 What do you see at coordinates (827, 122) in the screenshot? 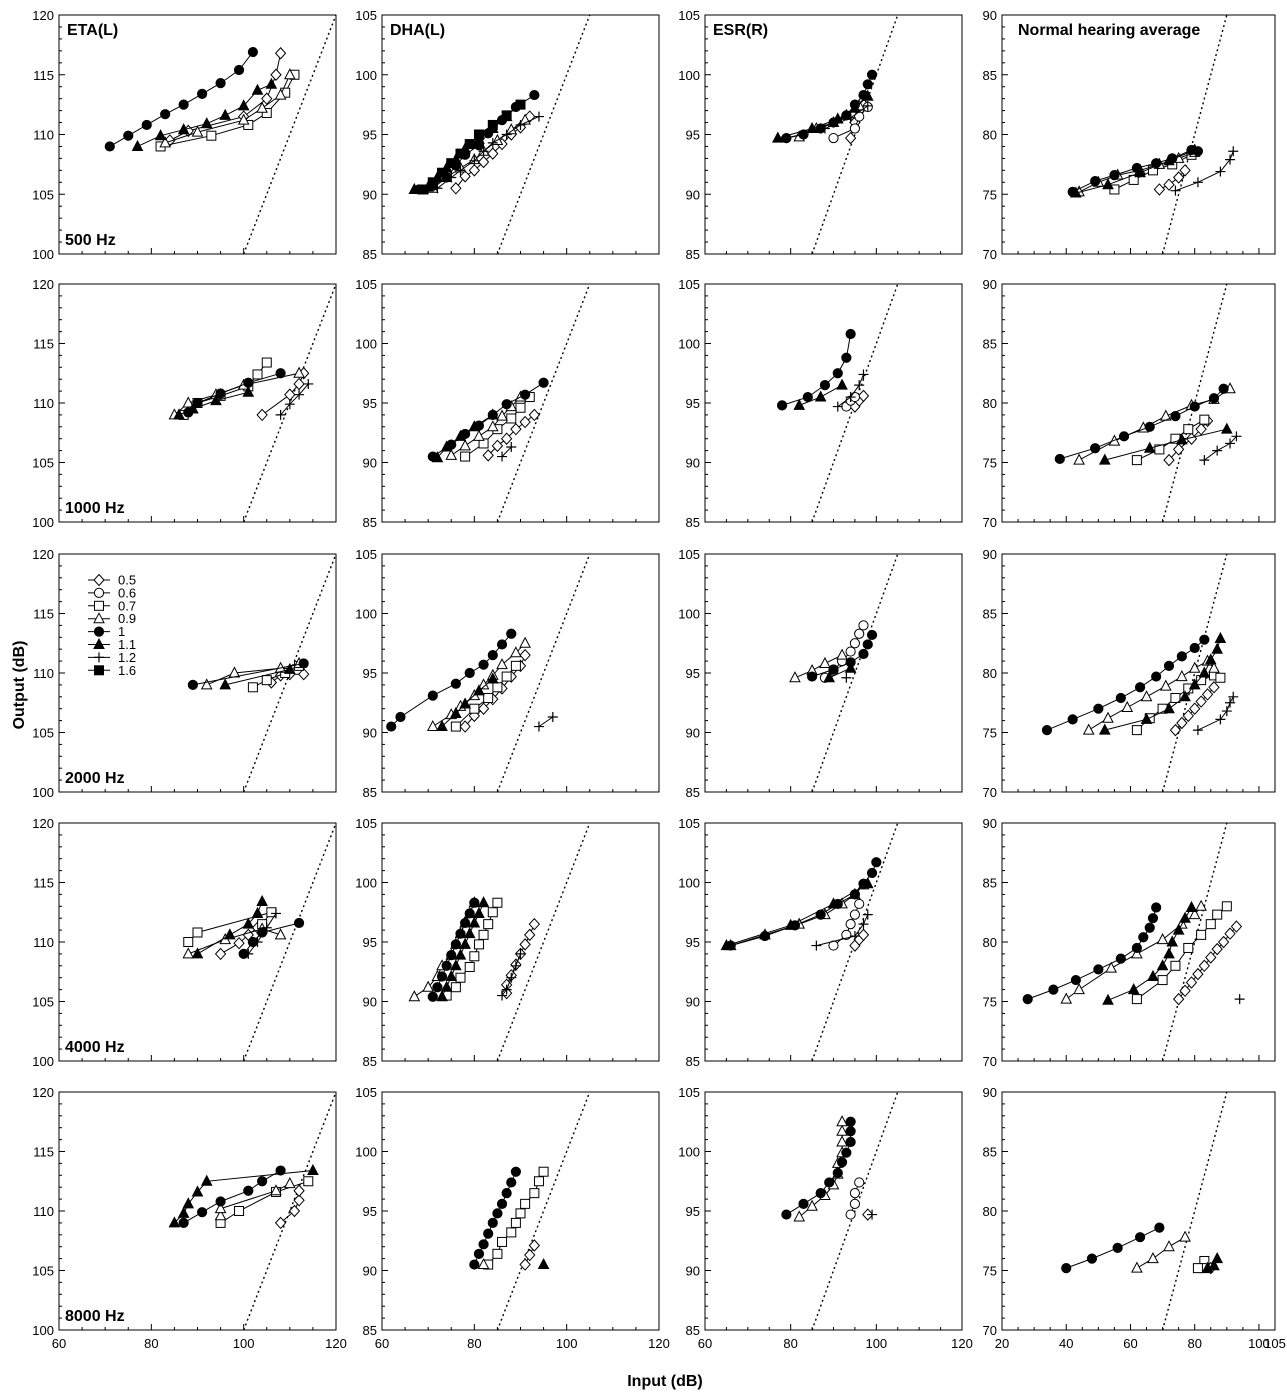
I see `series-1.2` at bounding box center [827, 122].